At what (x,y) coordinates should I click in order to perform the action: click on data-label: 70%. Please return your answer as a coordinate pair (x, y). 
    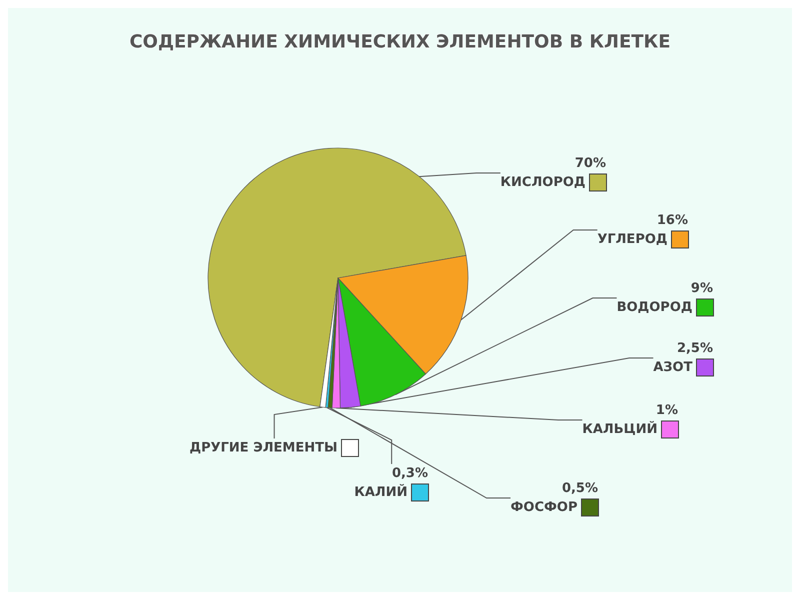
    Looking at the image, I should click on (590, 163).